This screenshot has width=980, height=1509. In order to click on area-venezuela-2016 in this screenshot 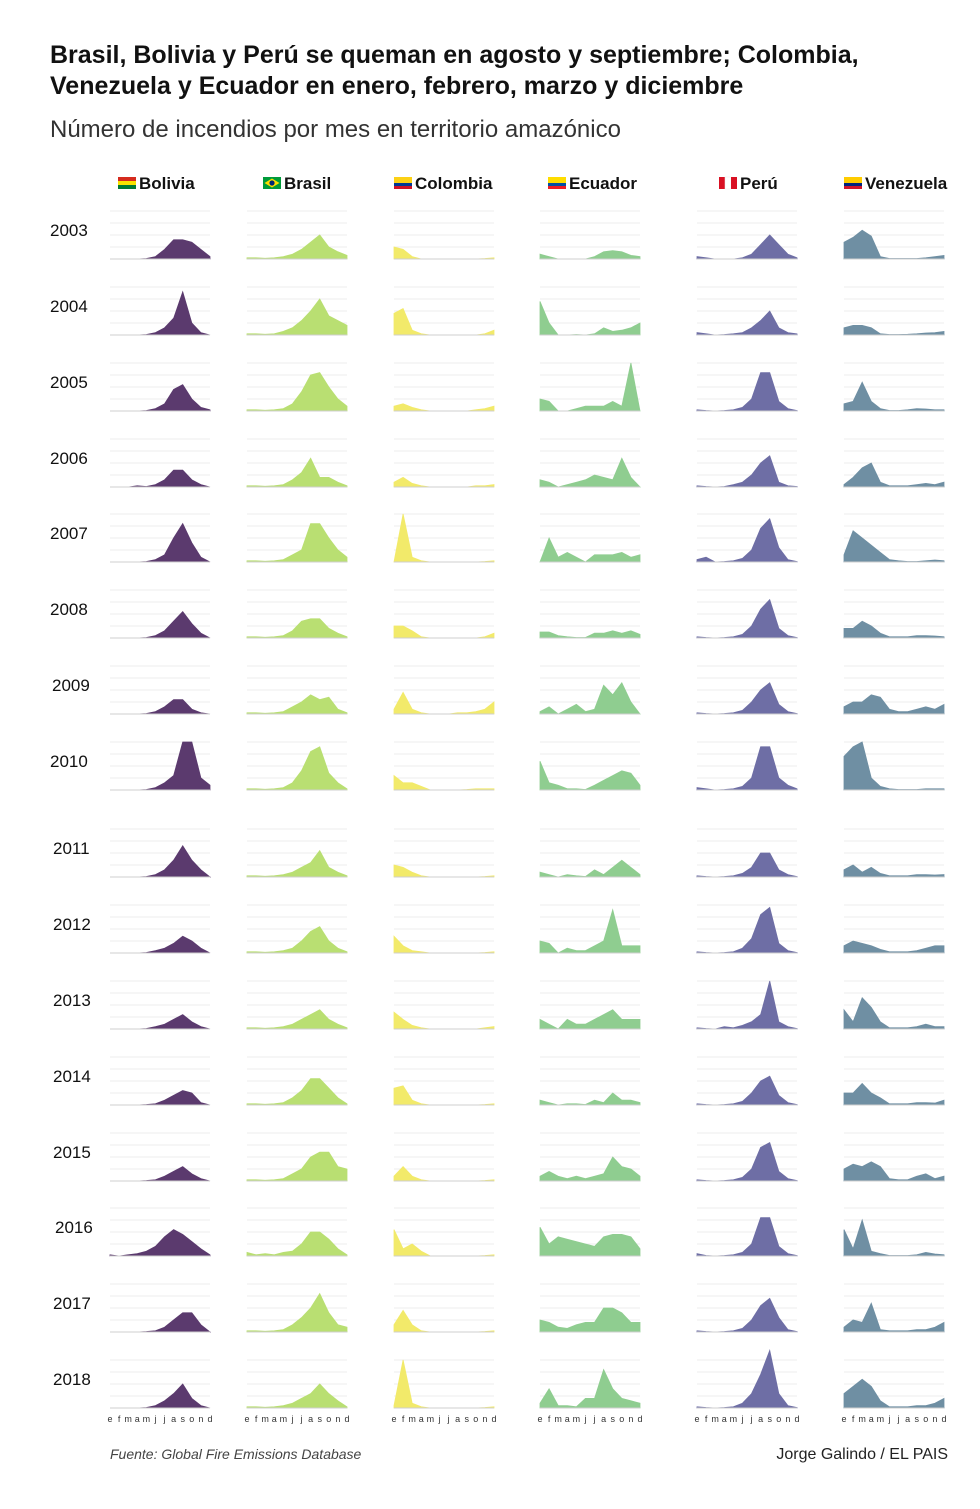, I will do `click(894, 1237)`.